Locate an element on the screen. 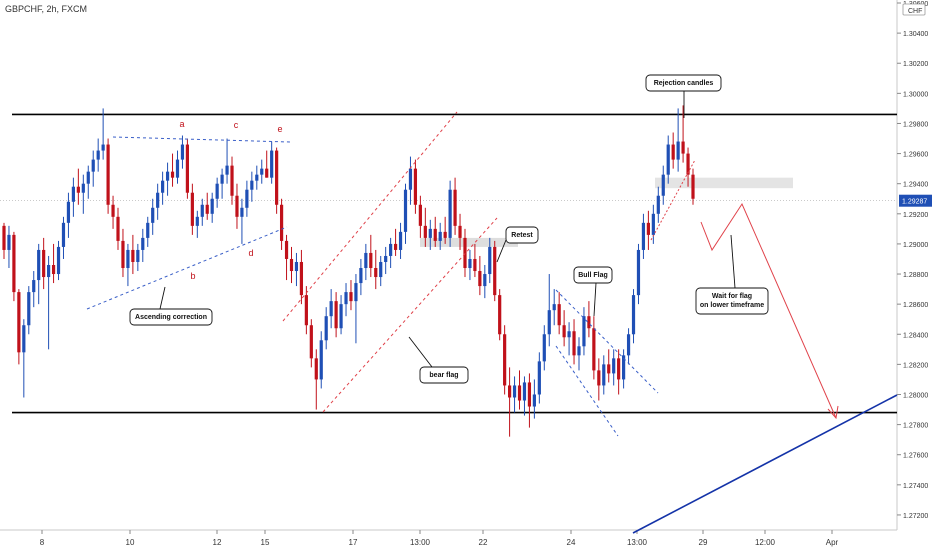 Image resolution: width=932 pixels, height=550 pixels. symbol-label: GBPCHF, 2h, FXCM is located at coordinates (46, 9).